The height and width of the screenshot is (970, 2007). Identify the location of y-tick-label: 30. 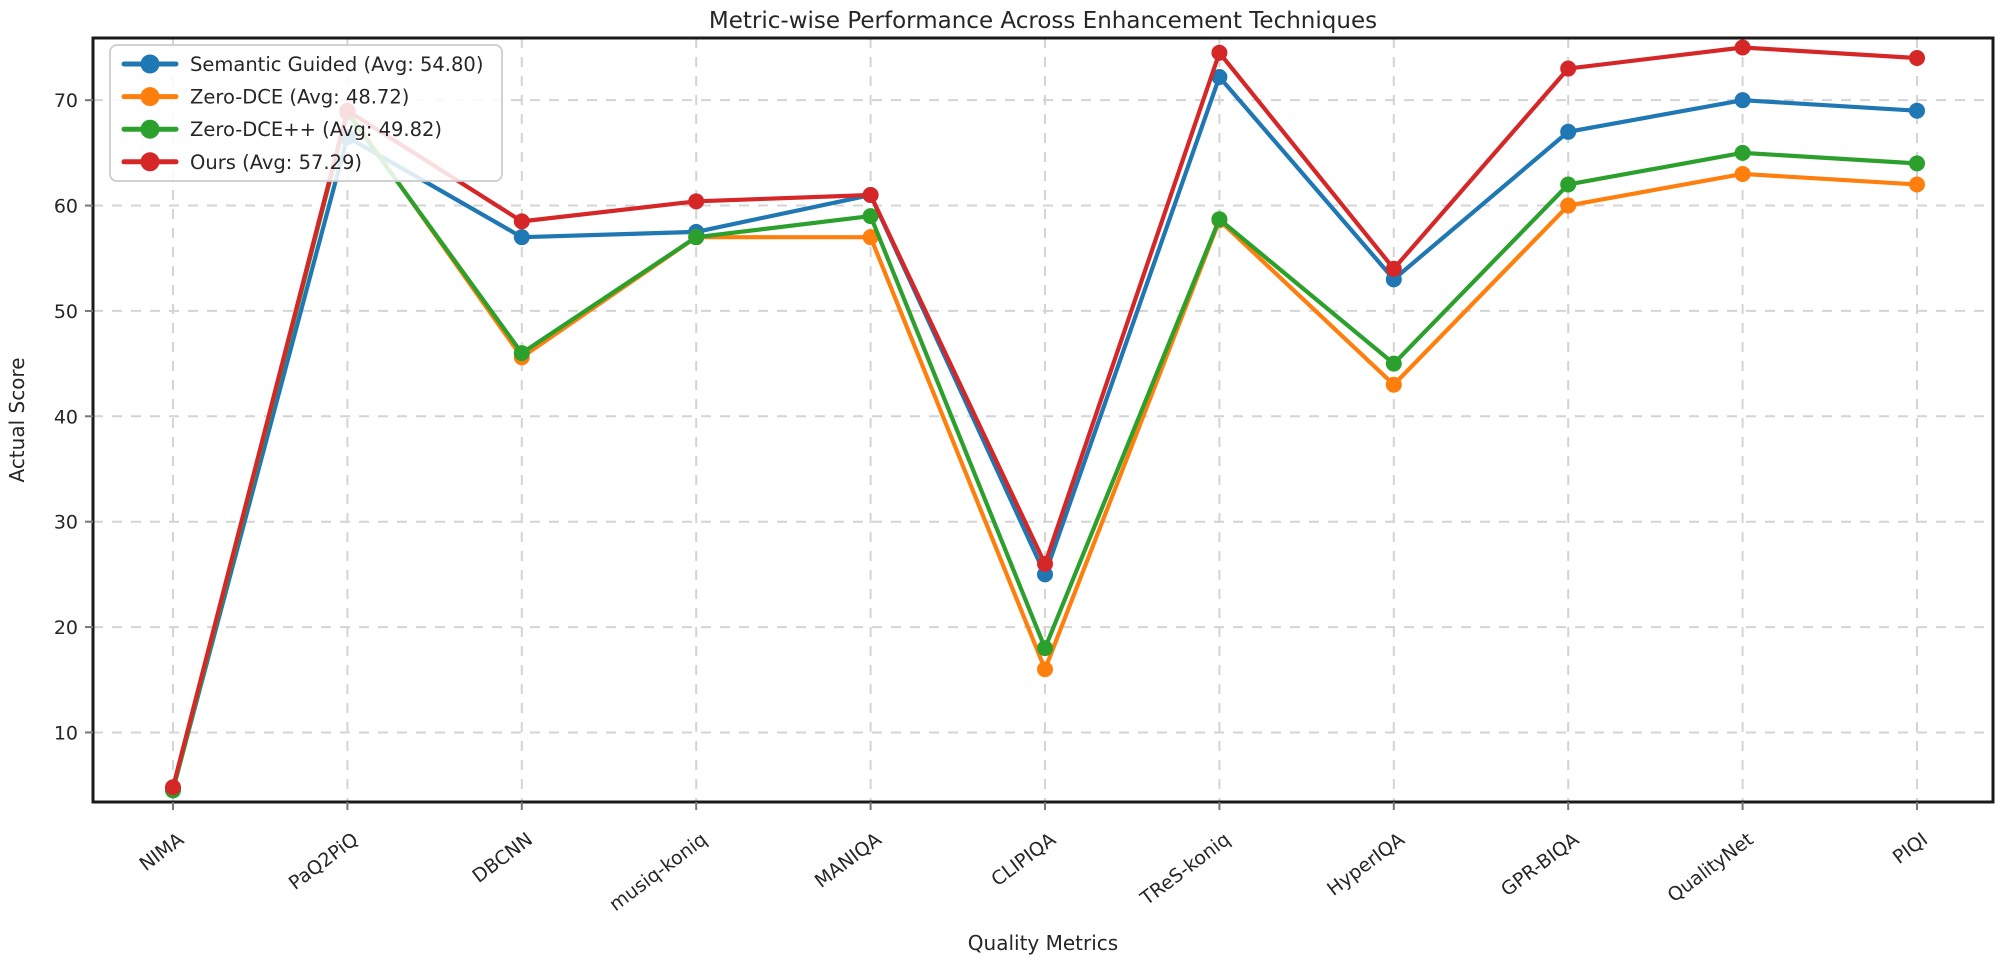
(66, 523).